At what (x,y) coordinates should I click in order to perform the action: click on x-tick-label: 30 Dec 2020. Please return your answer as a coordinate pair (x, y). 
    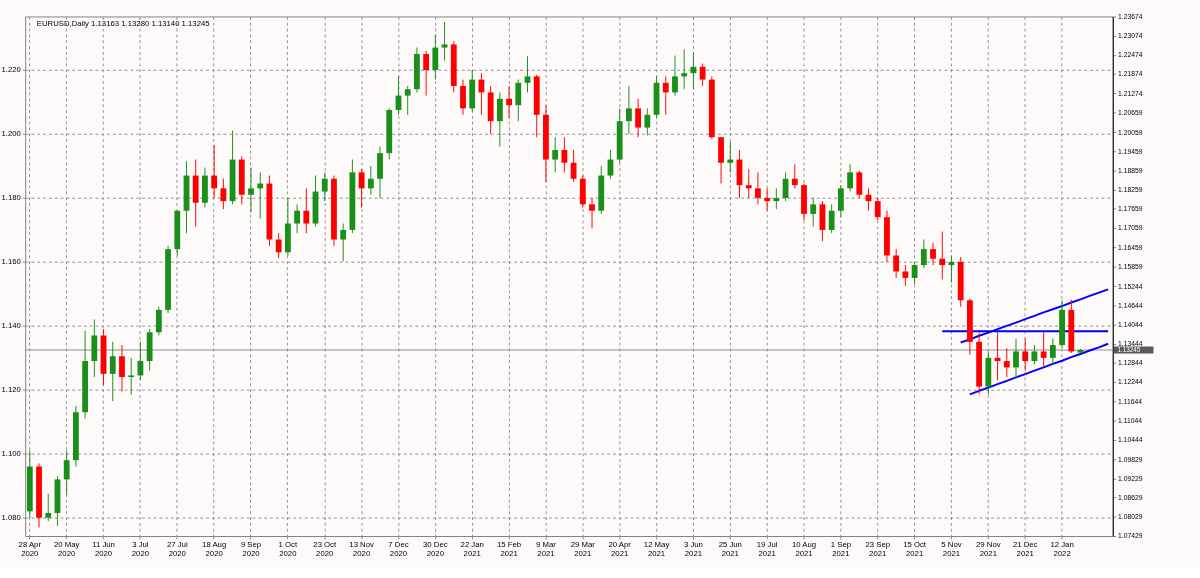
    Looking at the image, I should click on (435, 549).